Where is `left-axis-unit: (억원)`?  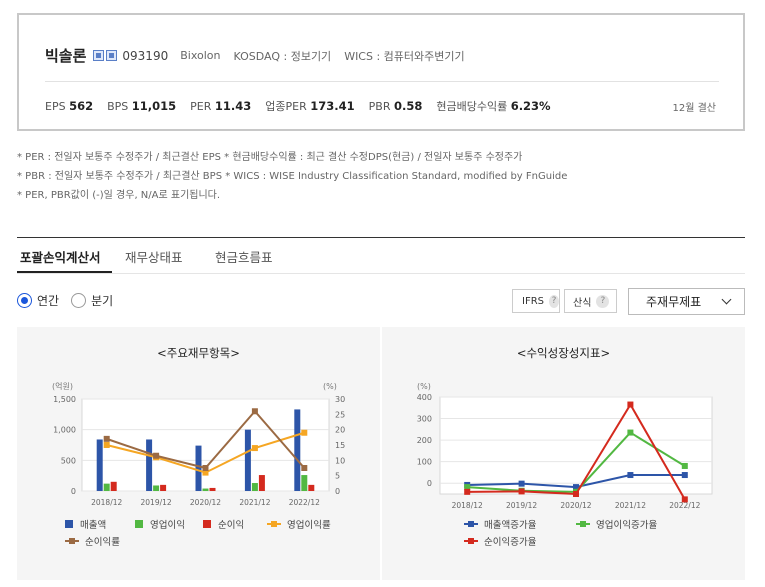
left-axis-unit: (억원) is located at coordinates (62, 386).